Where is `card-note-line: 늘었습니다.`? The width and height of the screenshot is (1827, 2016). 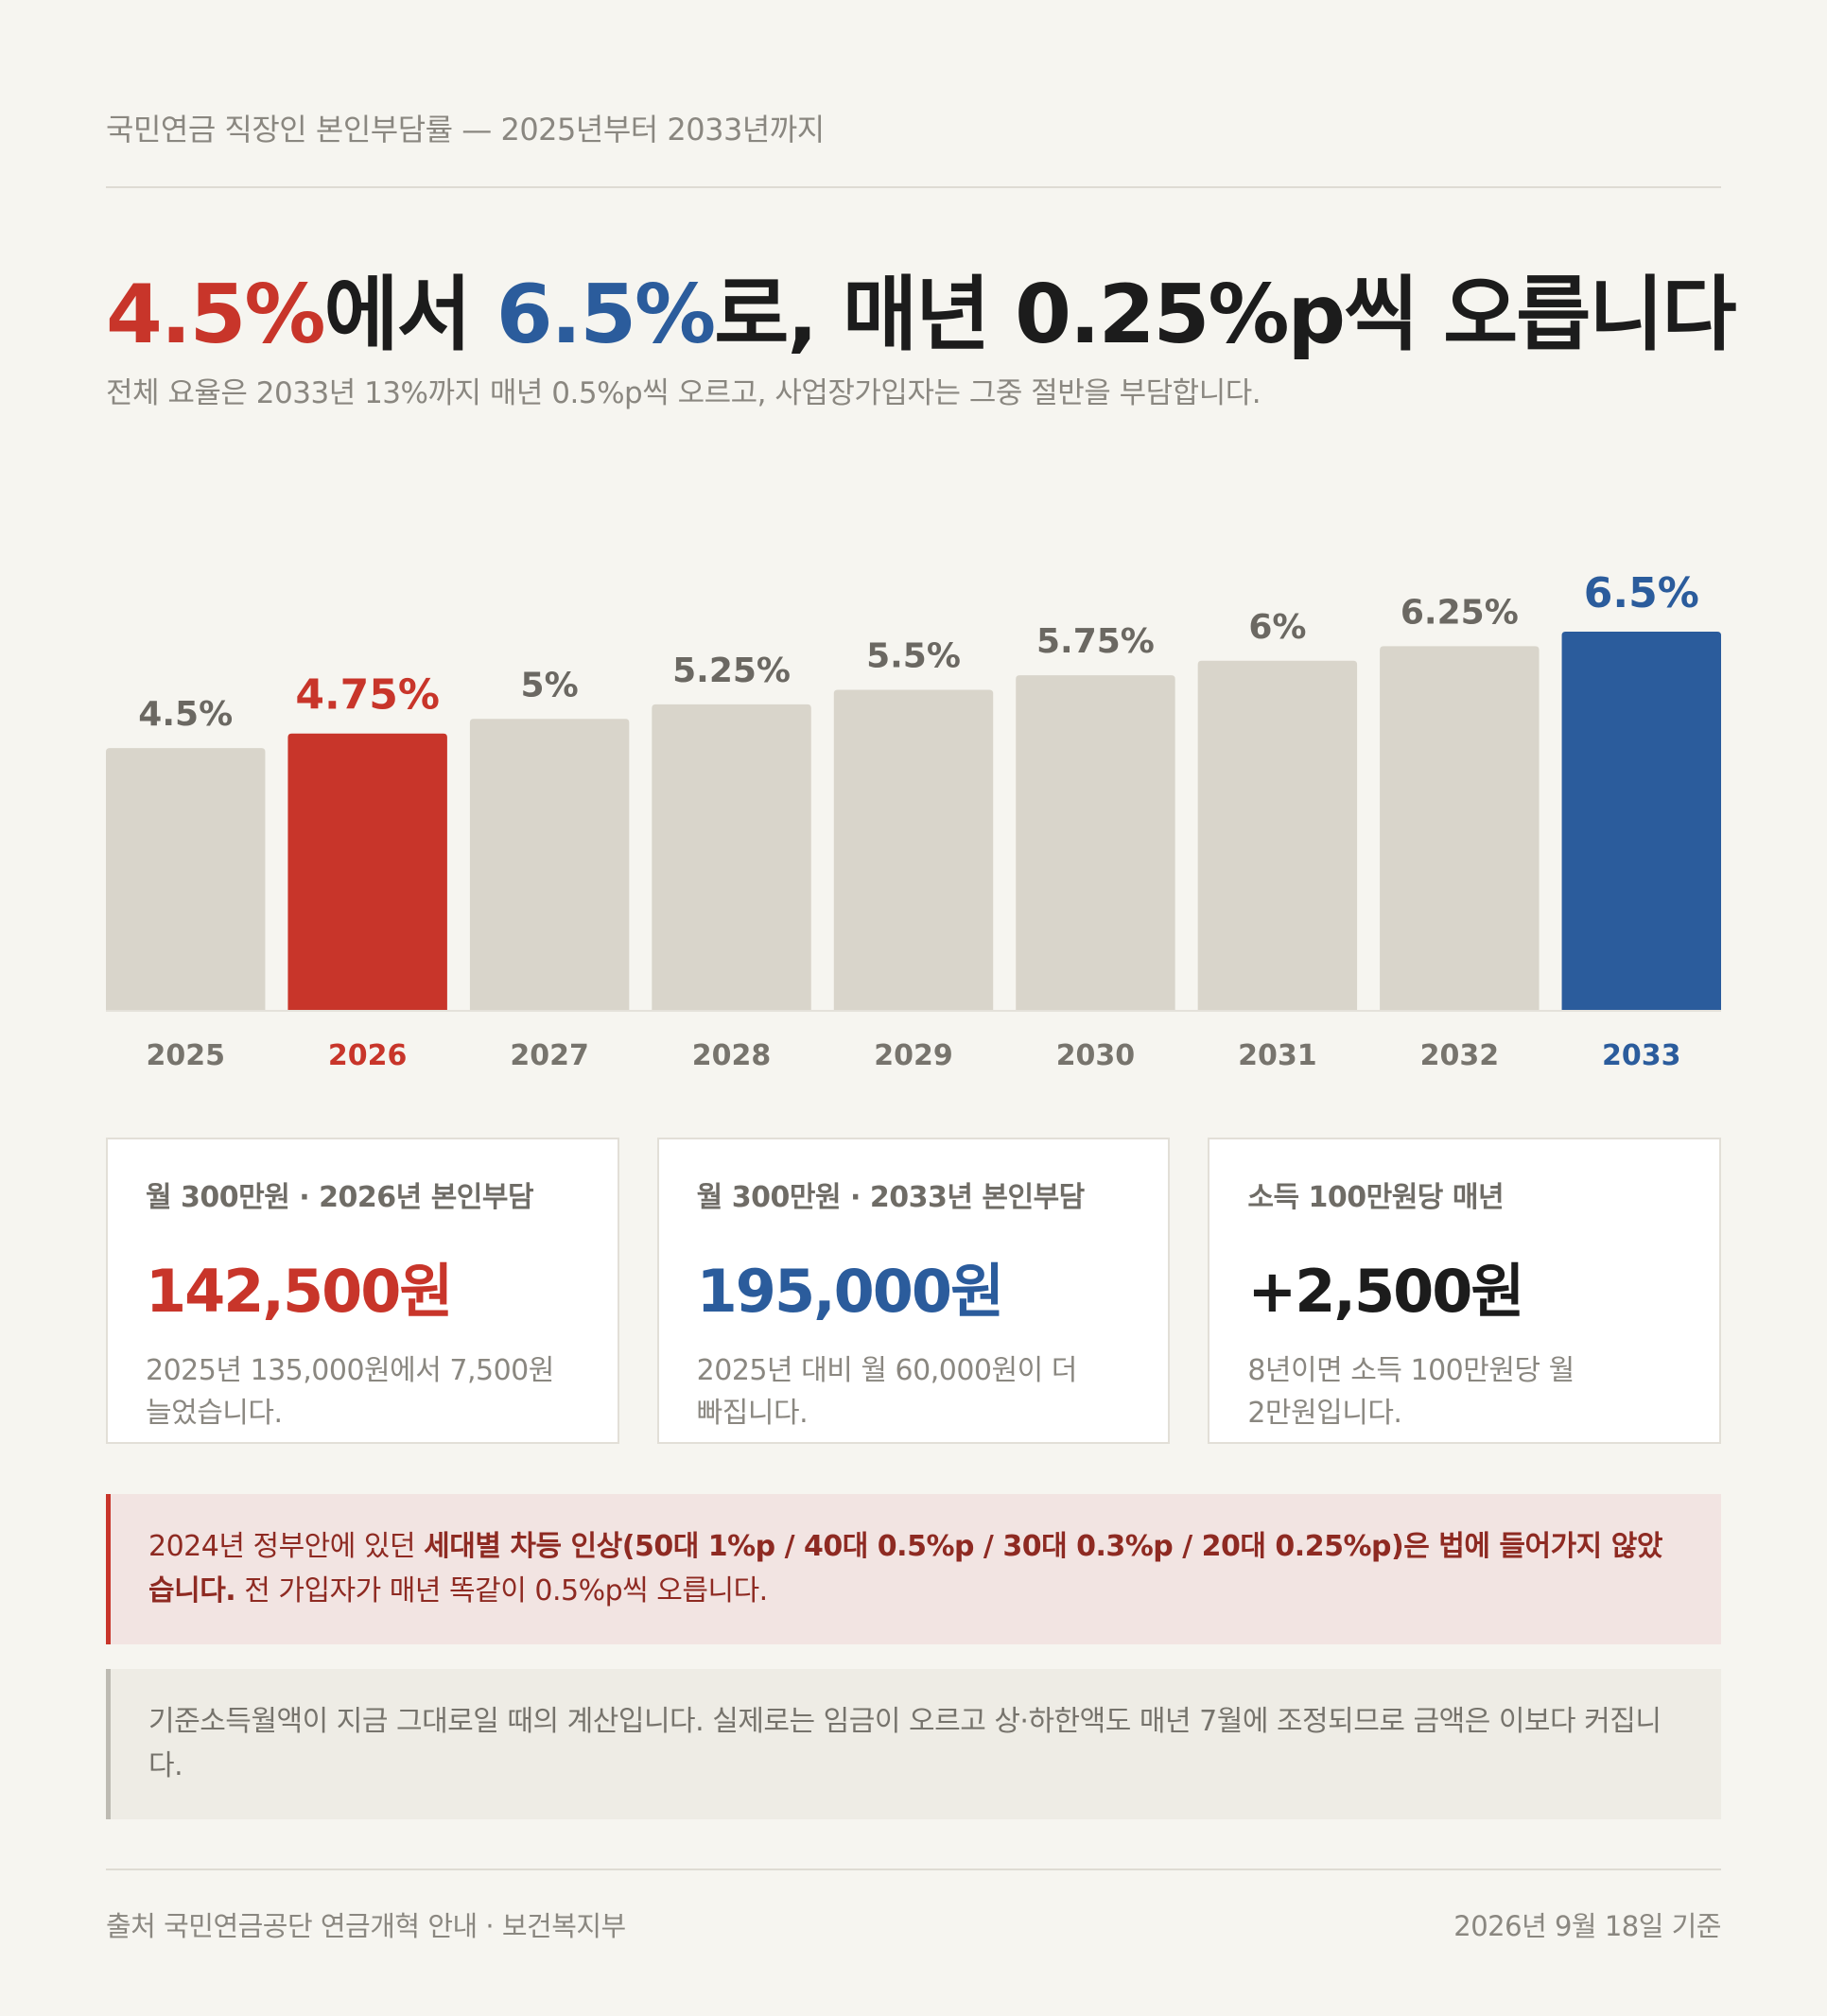
card-note-line: 늘었습니다. is located at coordinates (214, 1413).